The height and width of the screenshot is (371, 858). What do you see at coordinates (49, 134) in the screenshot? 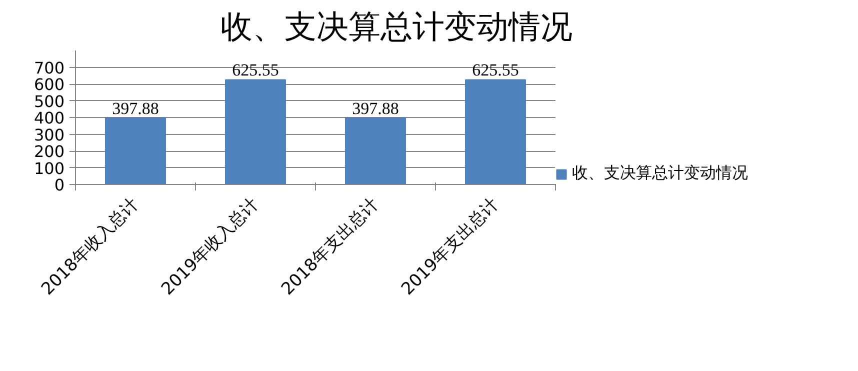
I see `y-tick-label: 300` at bounding box center [49, 134].